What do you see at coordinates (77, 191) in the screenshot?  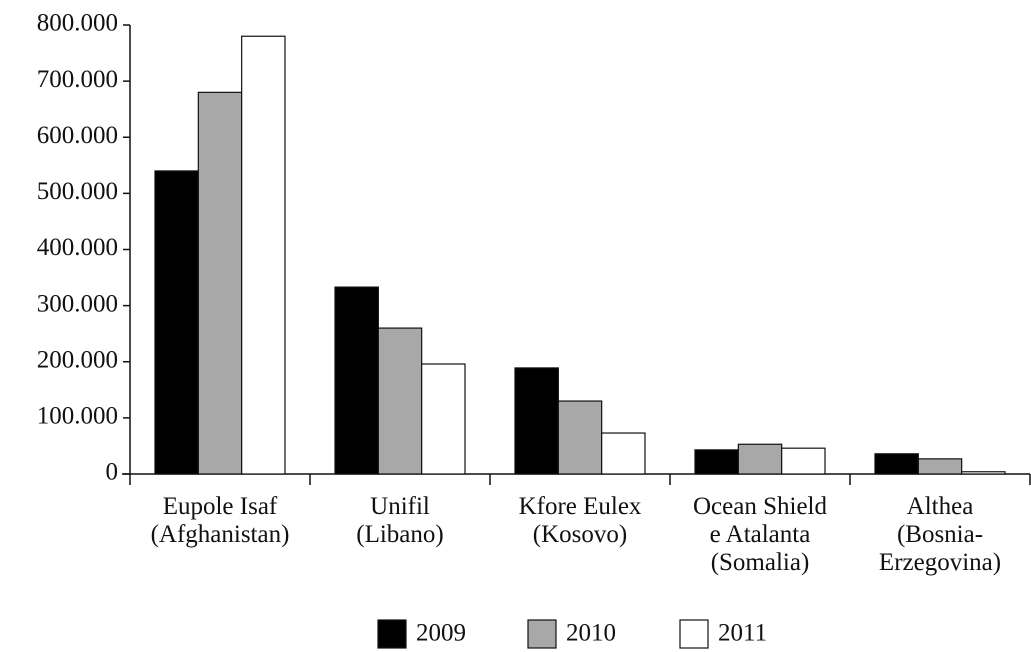 I see `y-tick-label: 500.000` at bounding box center [77, 191].